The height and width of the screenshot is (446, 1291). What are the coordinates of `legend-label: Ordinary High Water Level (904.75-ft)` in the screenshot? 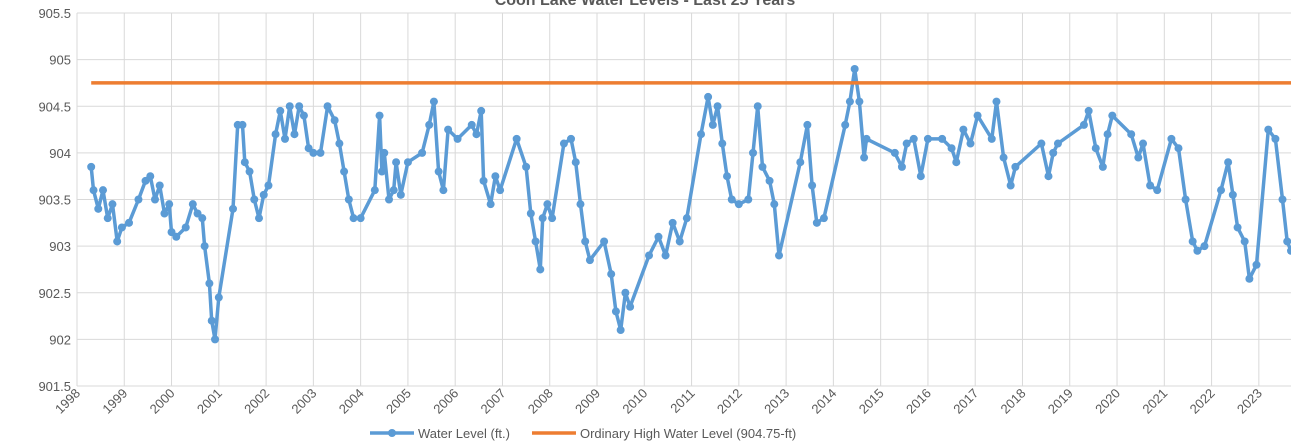 It's located at (688, 433).